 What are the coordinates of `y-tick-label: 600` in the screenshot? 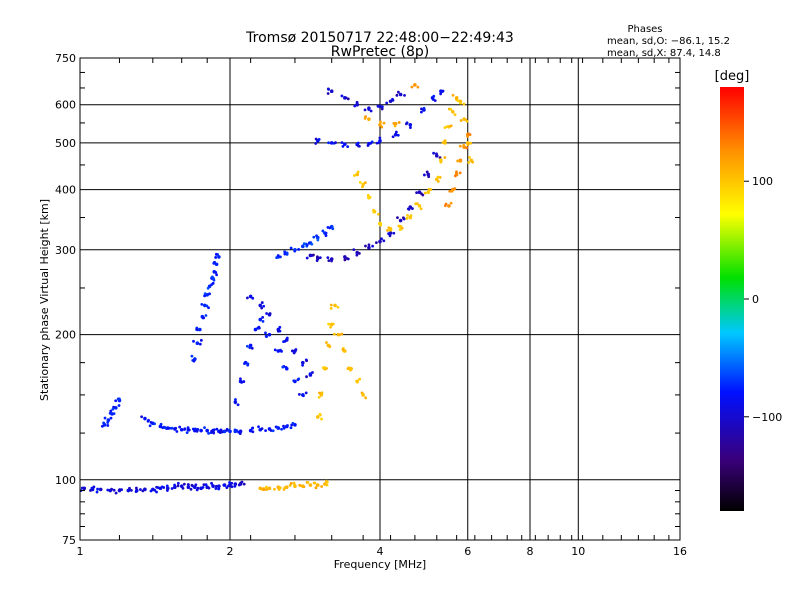 It's located at (65, 105).